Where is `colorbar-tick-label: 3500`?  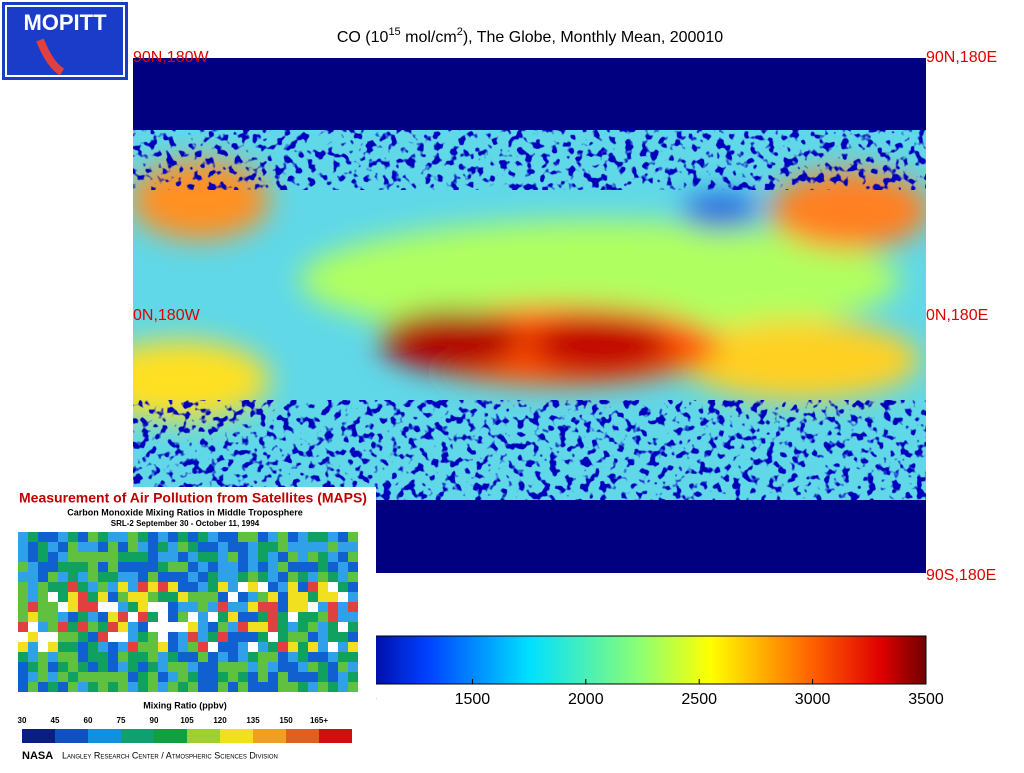
colorbar-tick-label: 3500 is located at coordinates (926, 699).